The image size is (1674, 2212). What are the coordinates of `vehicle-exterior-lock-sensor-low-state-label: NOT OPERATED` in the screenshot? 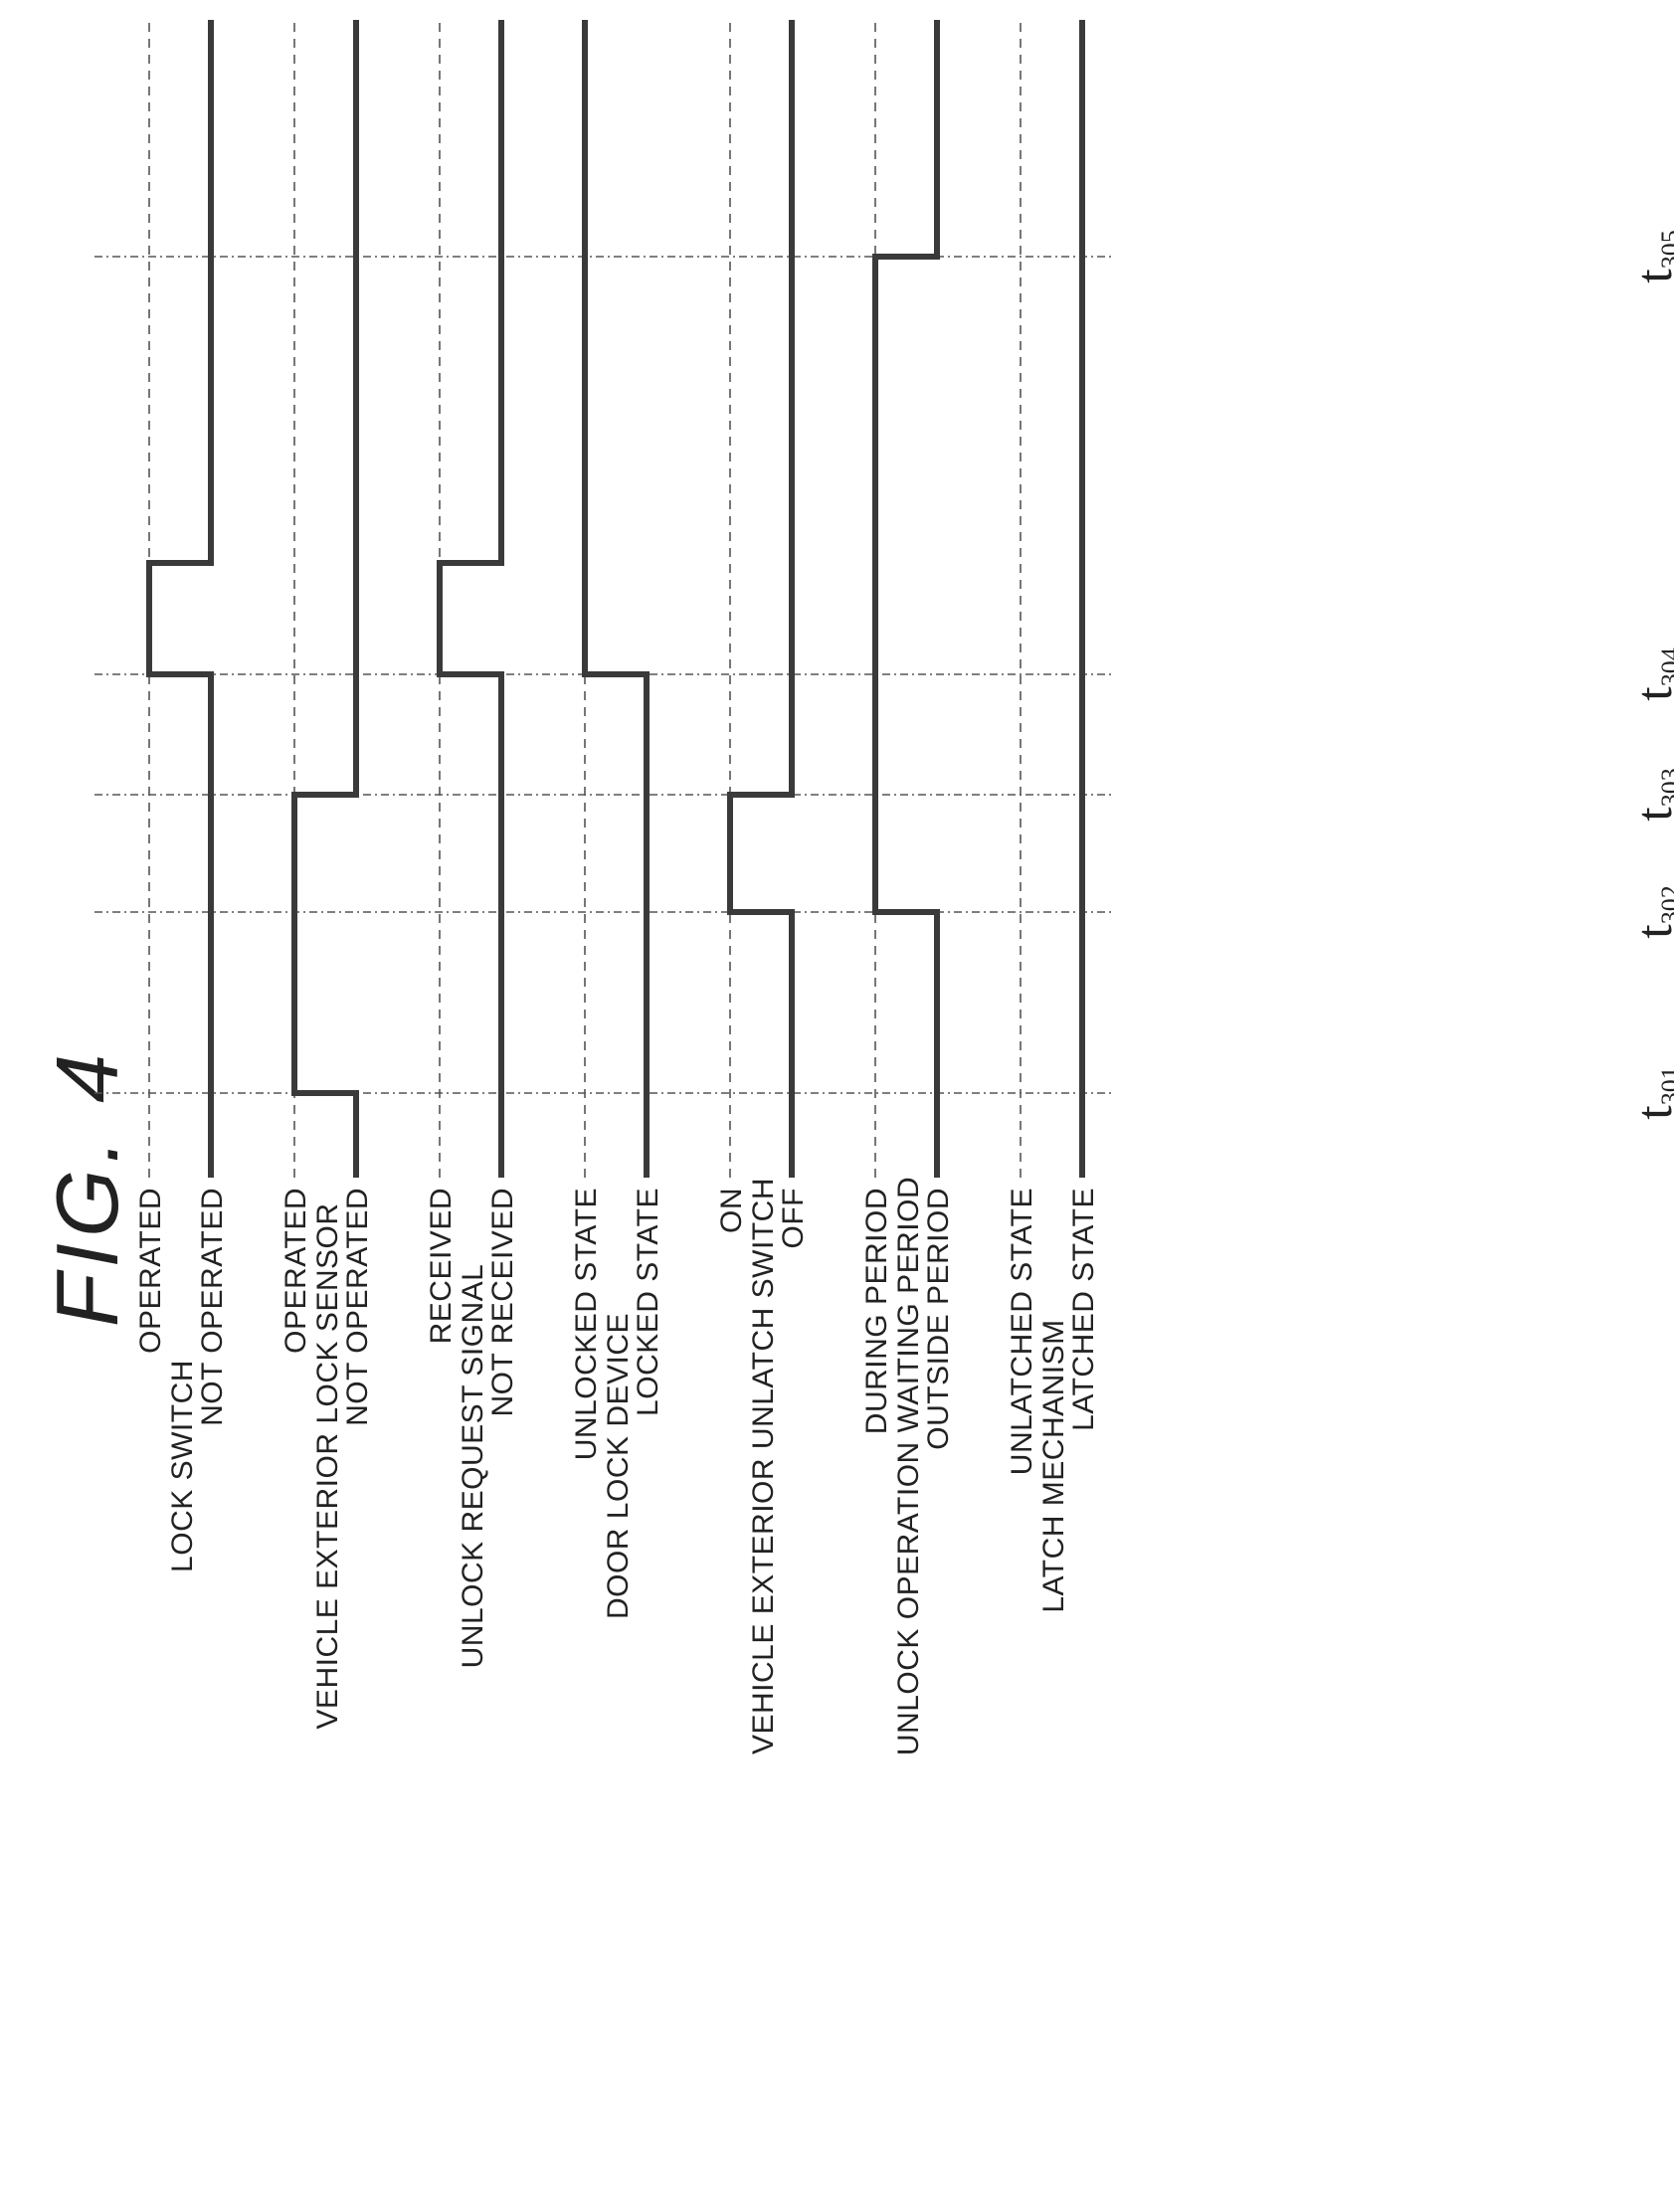 It's located at (357, 1307).